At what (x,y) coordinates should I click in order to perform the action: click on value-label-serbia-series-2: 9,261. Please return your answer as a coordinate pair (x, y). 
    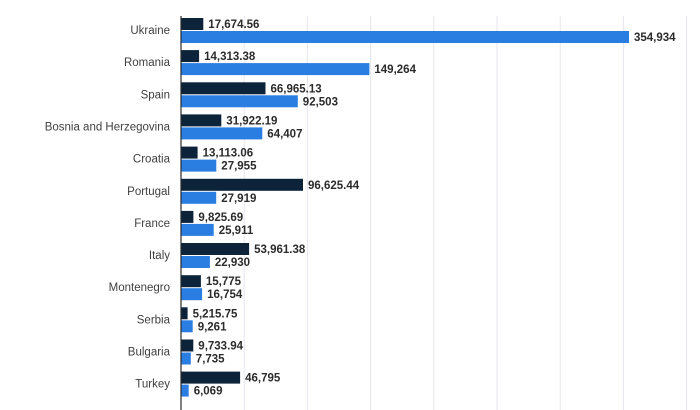
    Looking at the image, I should click on (212, 327).